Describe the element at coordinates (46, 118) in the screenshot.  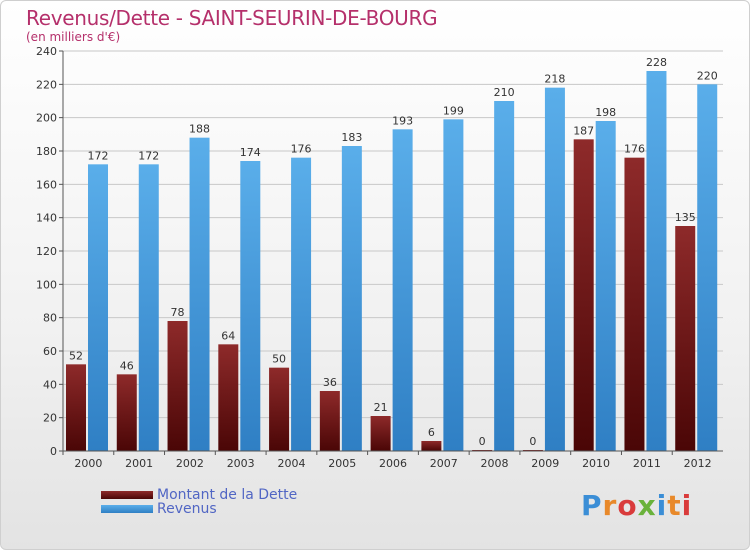
I see `y-tick-label-200: 200` at that location.